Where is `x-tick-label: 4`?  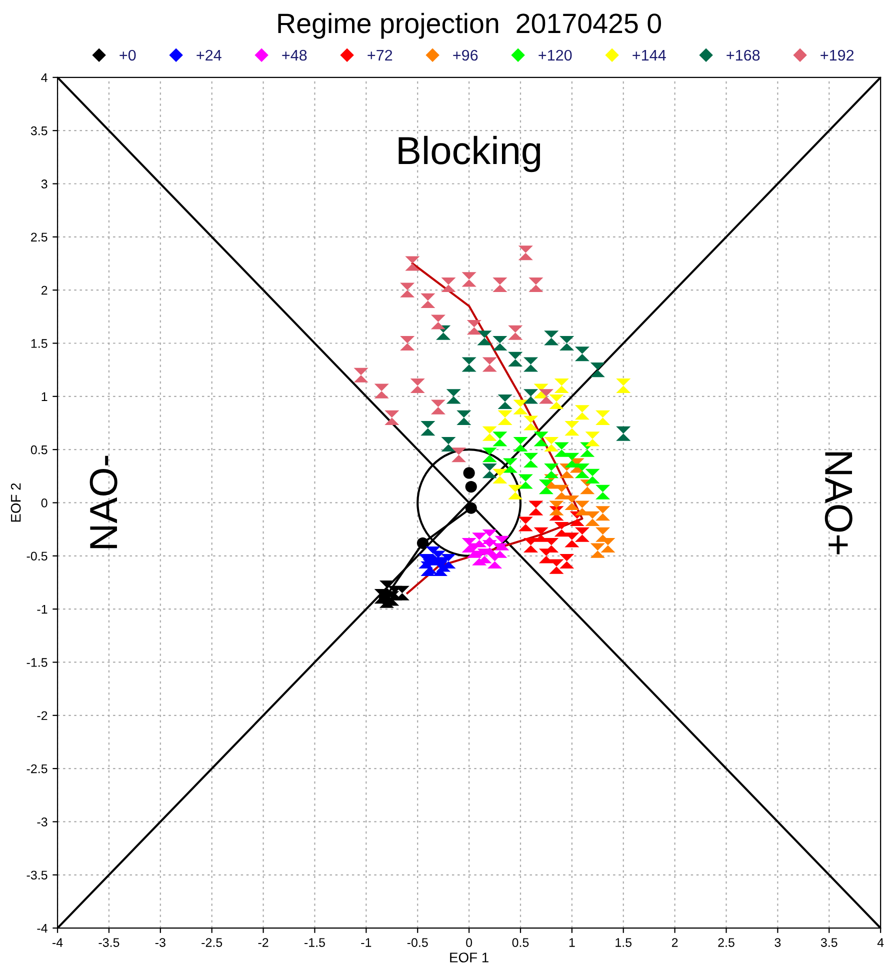 x-tick-label: 4 is located at coordinates (880, 942).